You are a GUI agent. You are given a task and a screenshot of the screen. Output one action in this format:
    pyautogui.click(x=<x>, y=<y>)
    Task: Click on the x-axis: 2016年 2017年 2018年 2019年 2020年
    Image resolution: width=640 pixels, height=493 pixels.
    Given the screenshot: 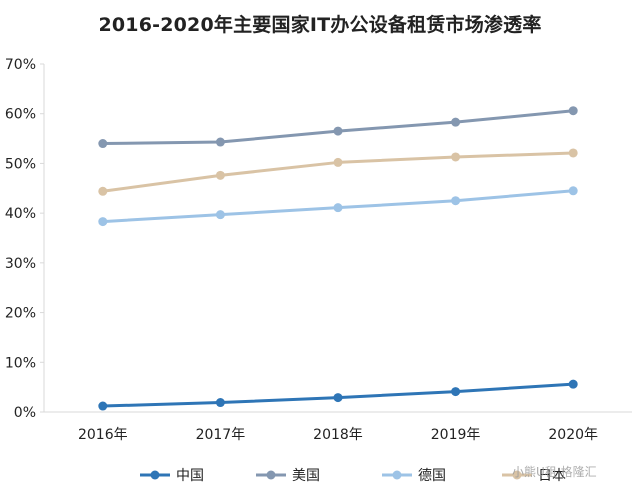 What is the action you would take?
    pyautogui.click(x=338, y=427)
    